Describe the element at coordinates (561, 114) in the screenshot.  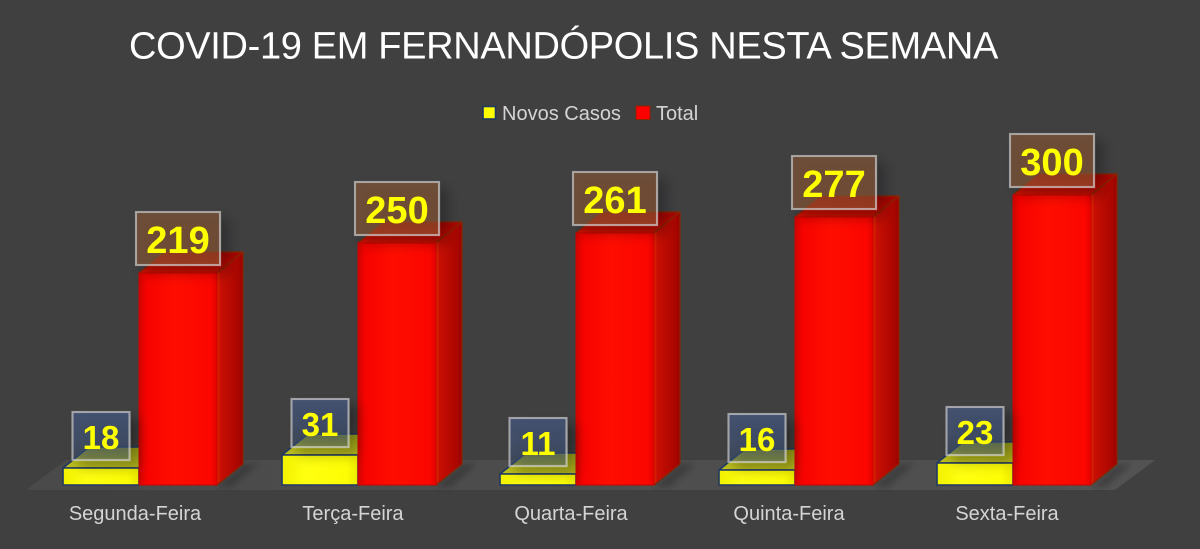
I see `svg-text: Novos Casos` at that location.